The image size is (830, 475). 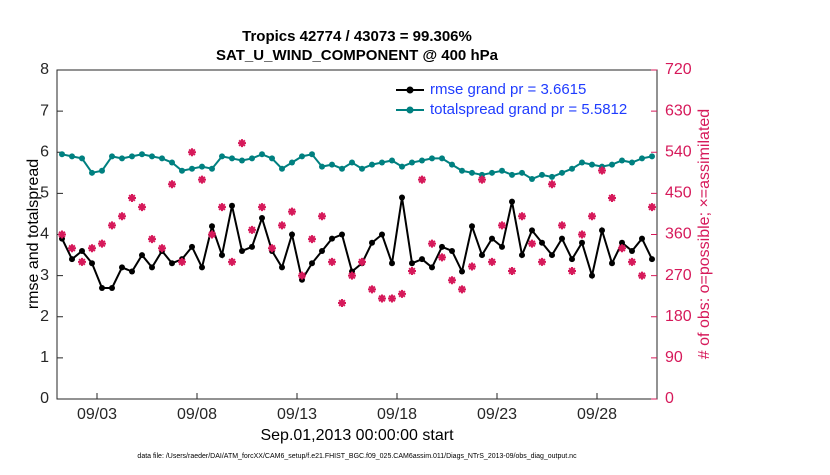 What do you see at coordinates (357, 36) in the screenshot?
I see `chart-title: Tropics 42774 / 43073 = 99.306%` at bounding box center [357, 36].